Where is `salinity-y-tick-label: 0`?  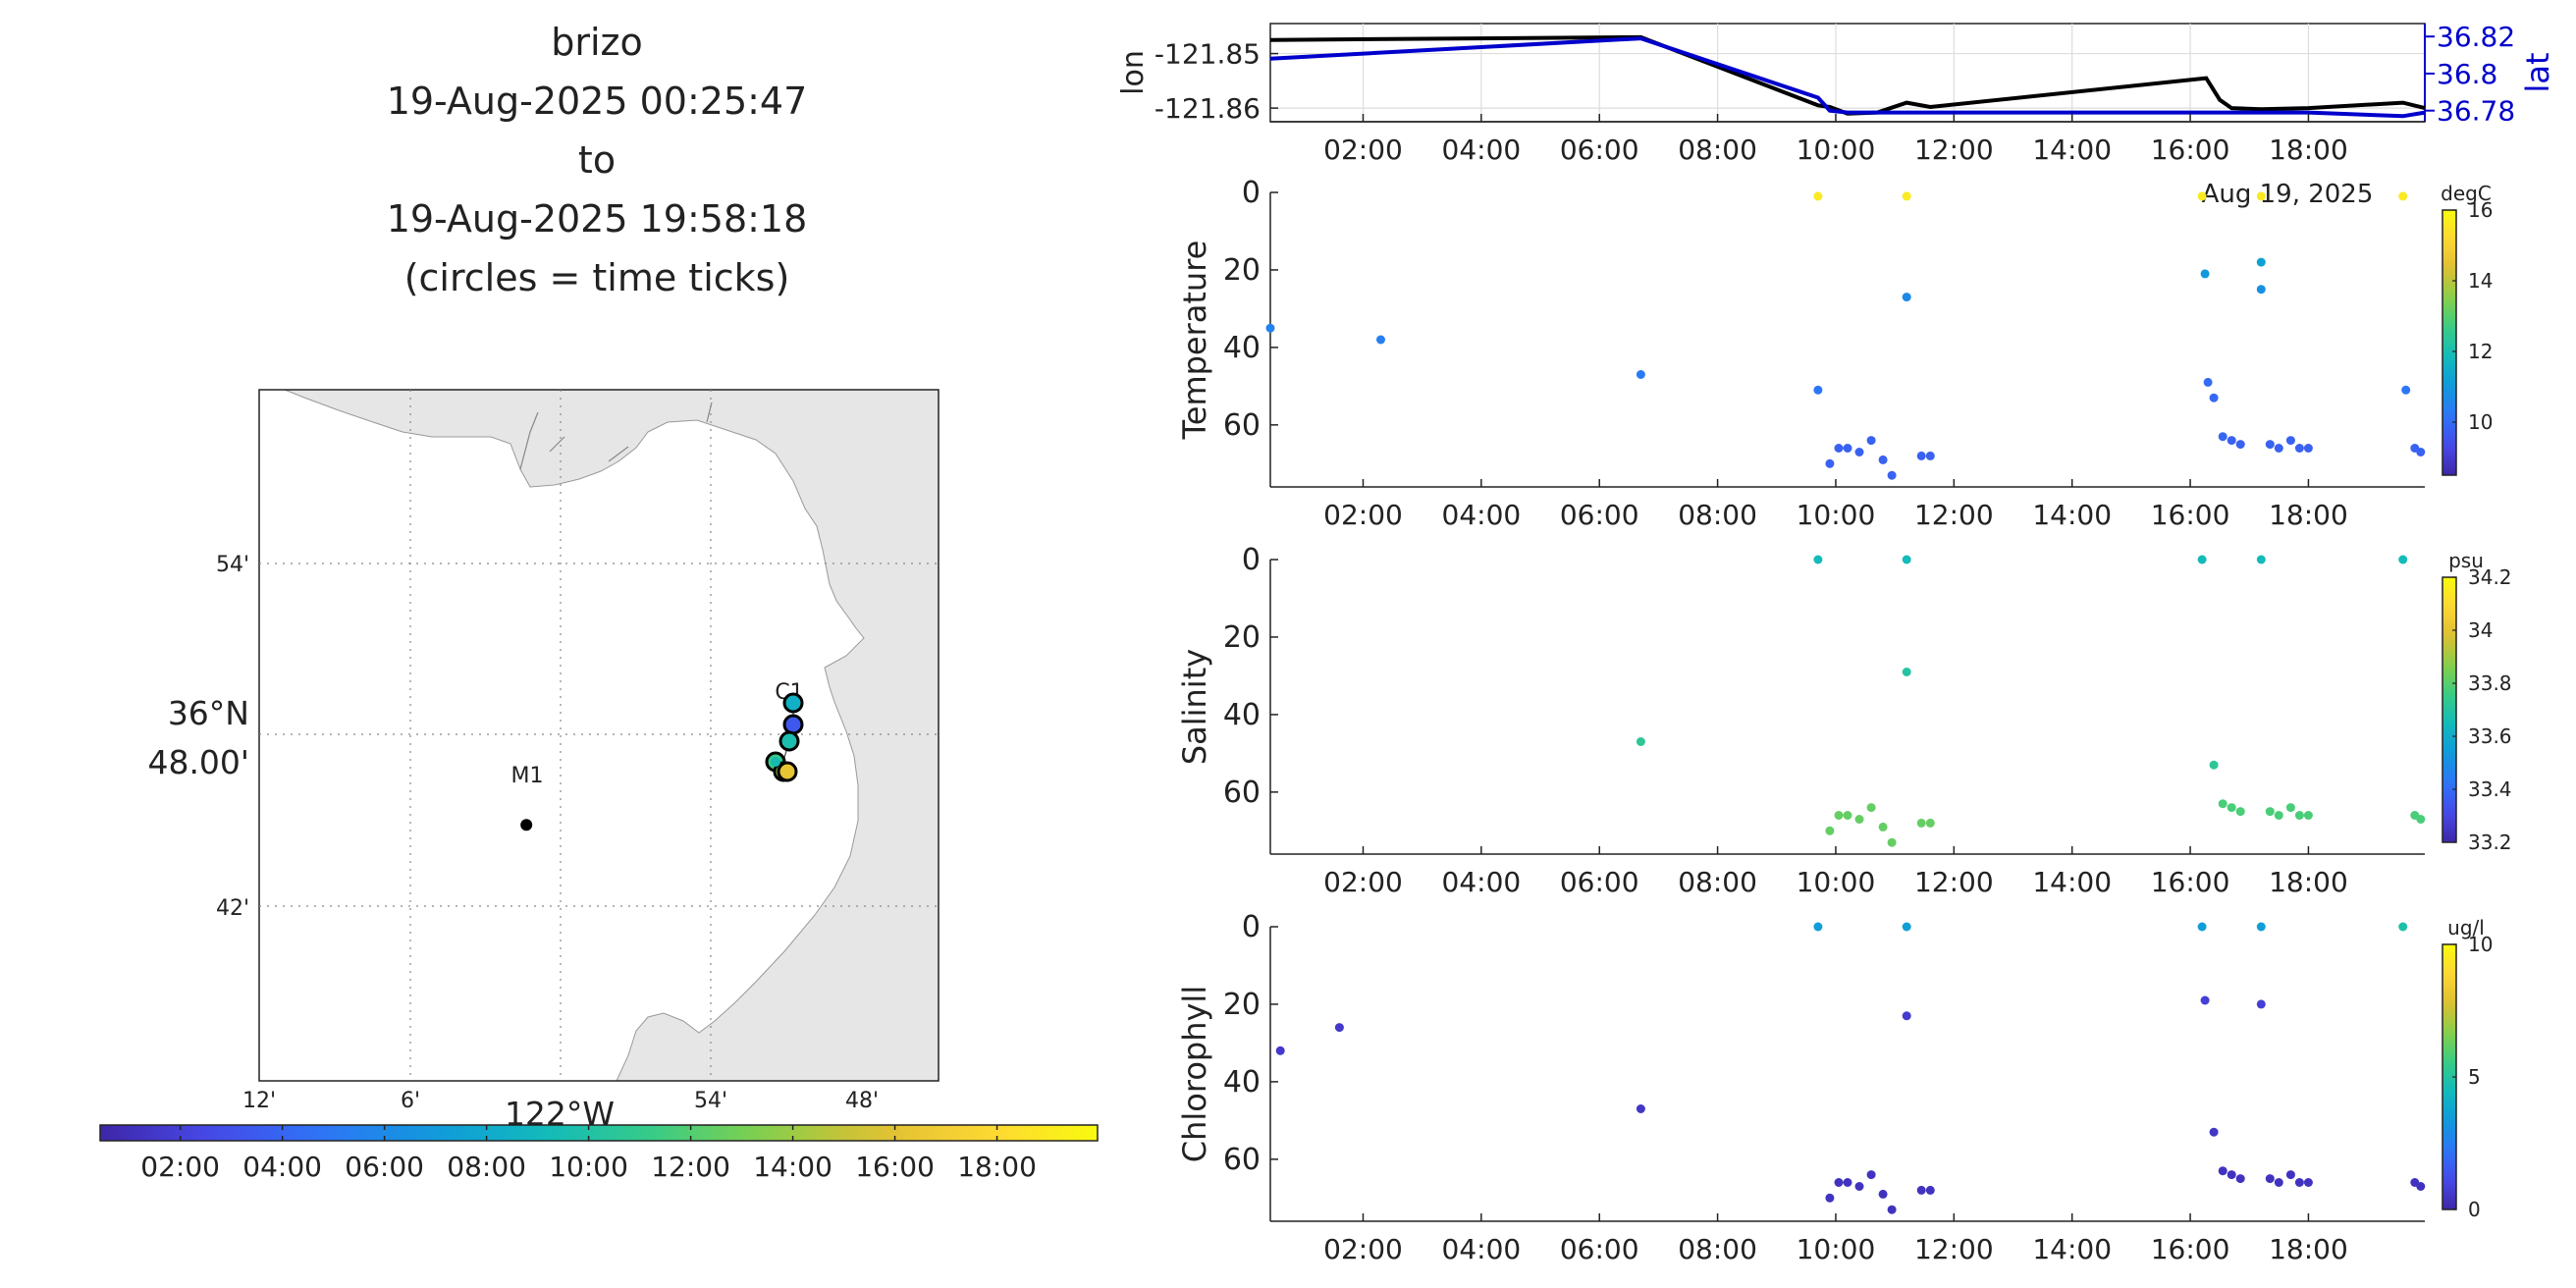 salinity-y-tick-label: 0 is located at coordinates (1251, 560).